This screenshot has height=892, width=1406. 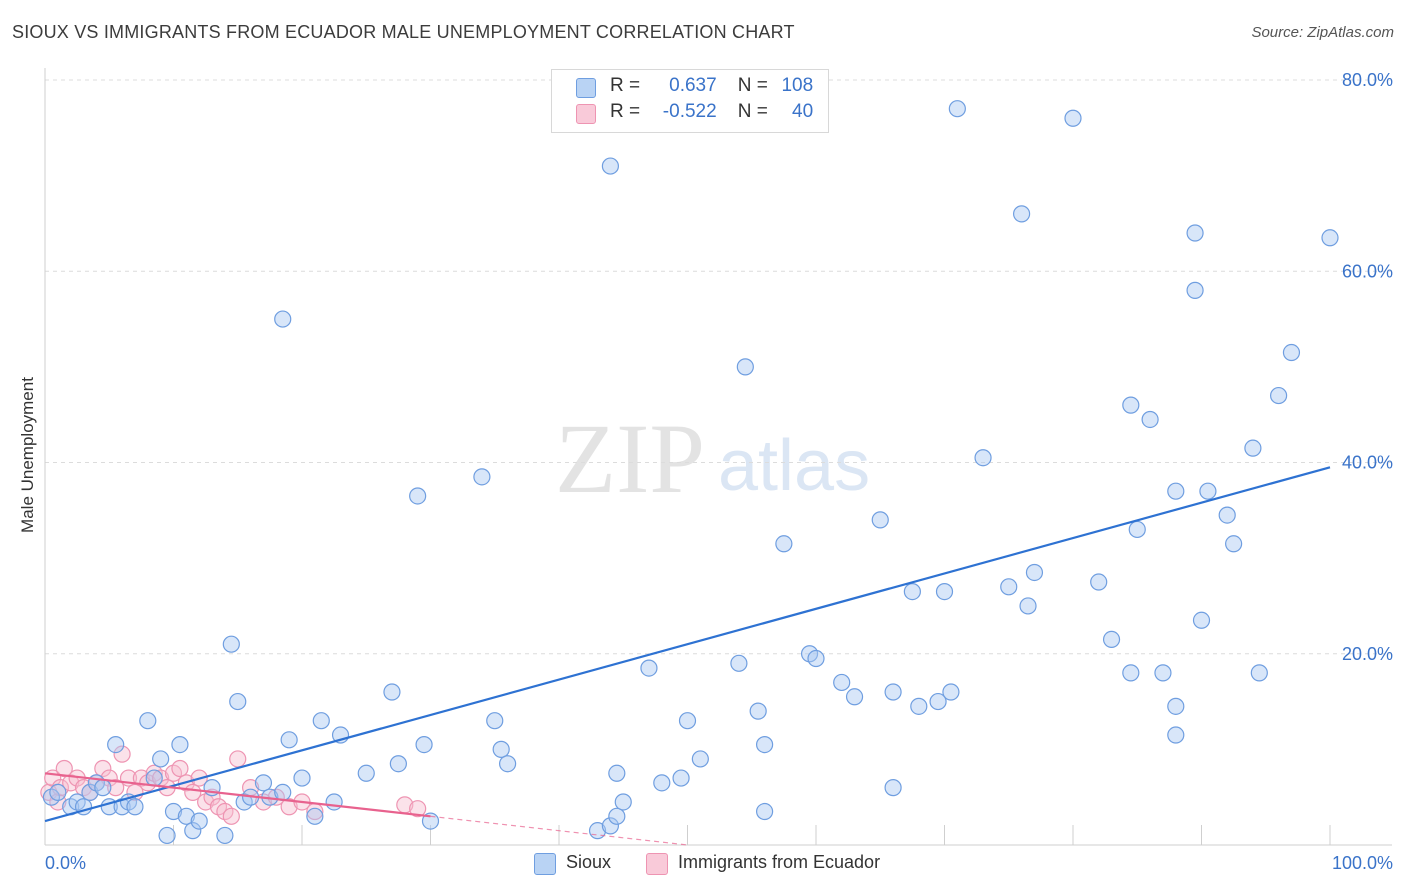 I want to click on legend-n-label: N =, so click(x=752, y=85).